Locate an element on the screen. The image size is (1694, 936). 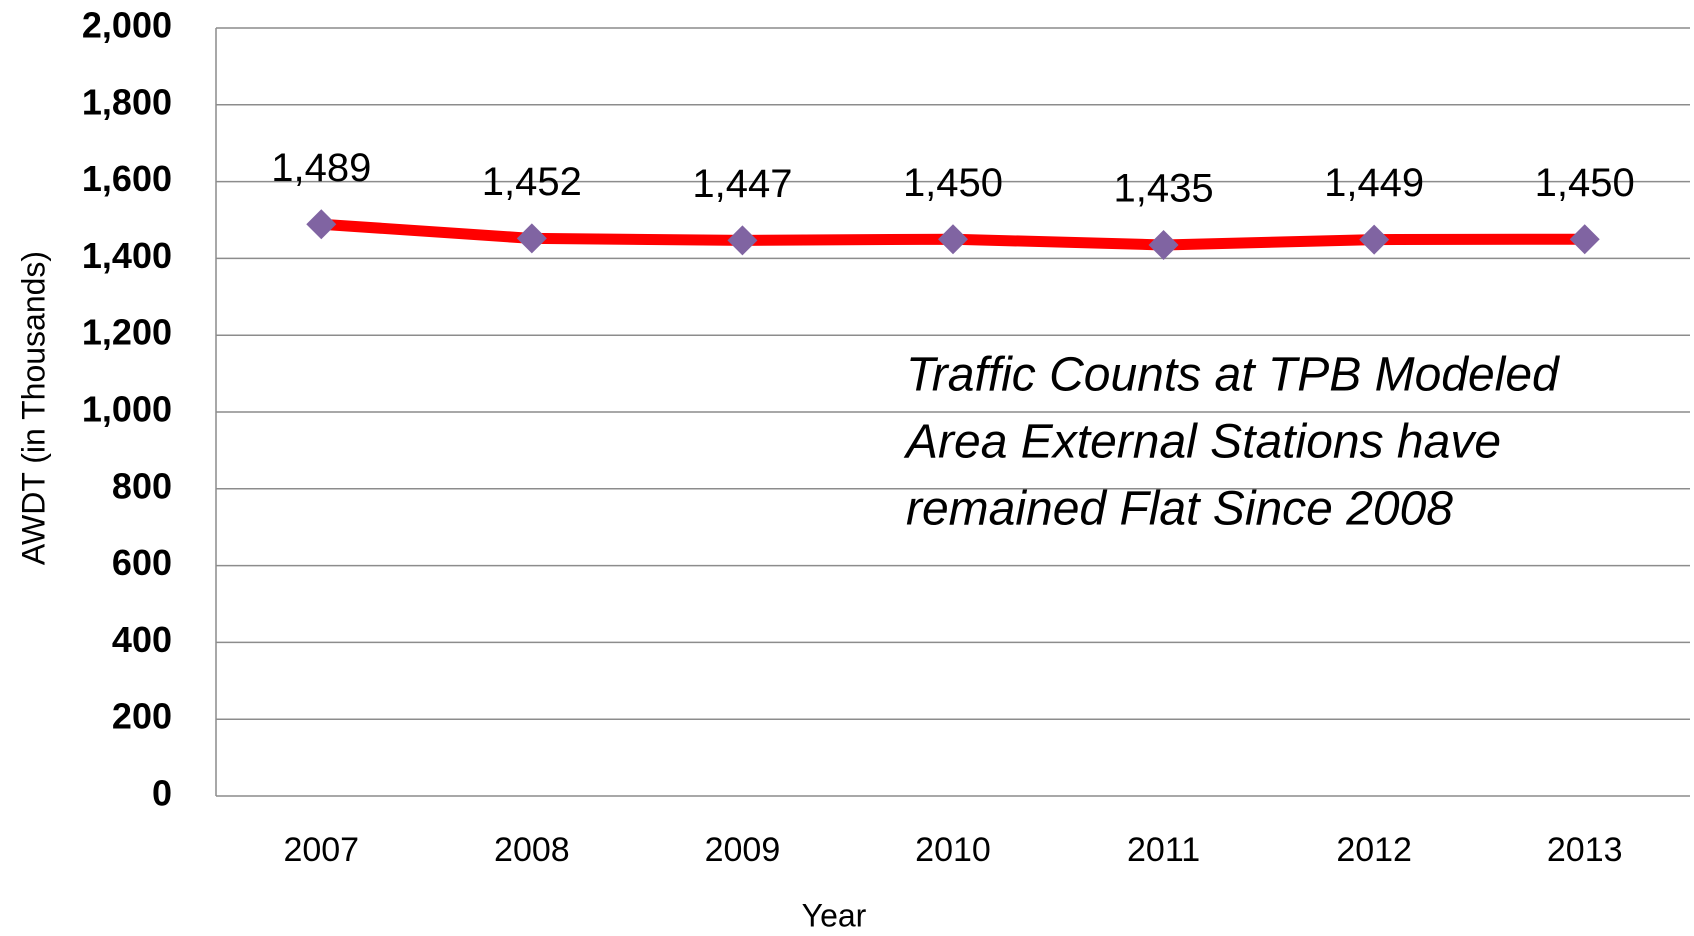
y-axis-title: AWDT (in Thousands) is located at coordinates (33, 408).